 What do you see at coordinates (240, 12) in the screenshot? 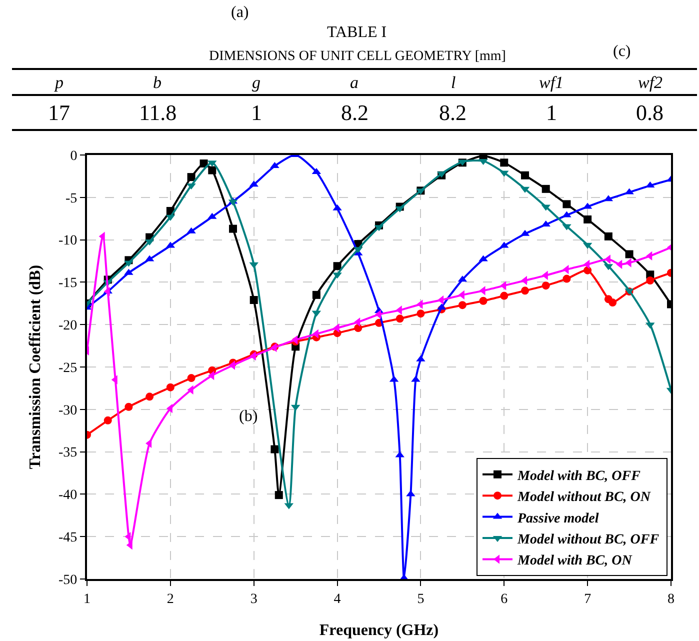
I see `text: (a)` at bounding box center [240, 12].